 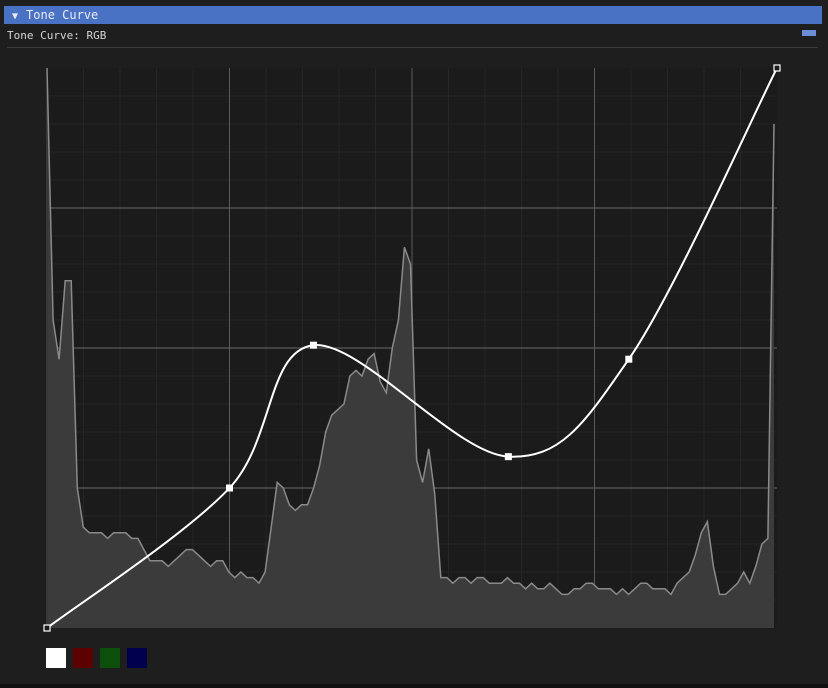 I want to click on collapse-arrow-icon: ▼, so click(x=15, y=16).